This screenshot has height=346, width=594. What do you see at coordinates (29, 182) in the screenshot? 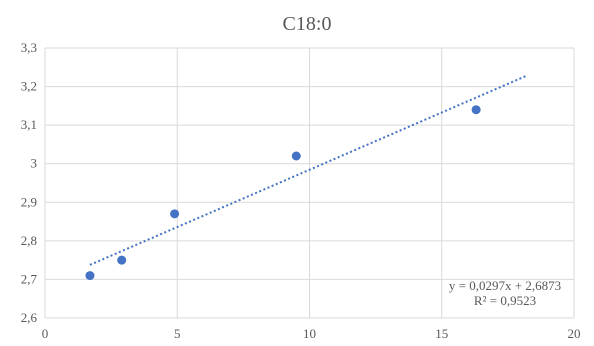
I see `y-axis-tick-labels: 2,6 2,7 2,8 2,9 3 3,1 3,2 3,3` at bounding box center [29, 182].